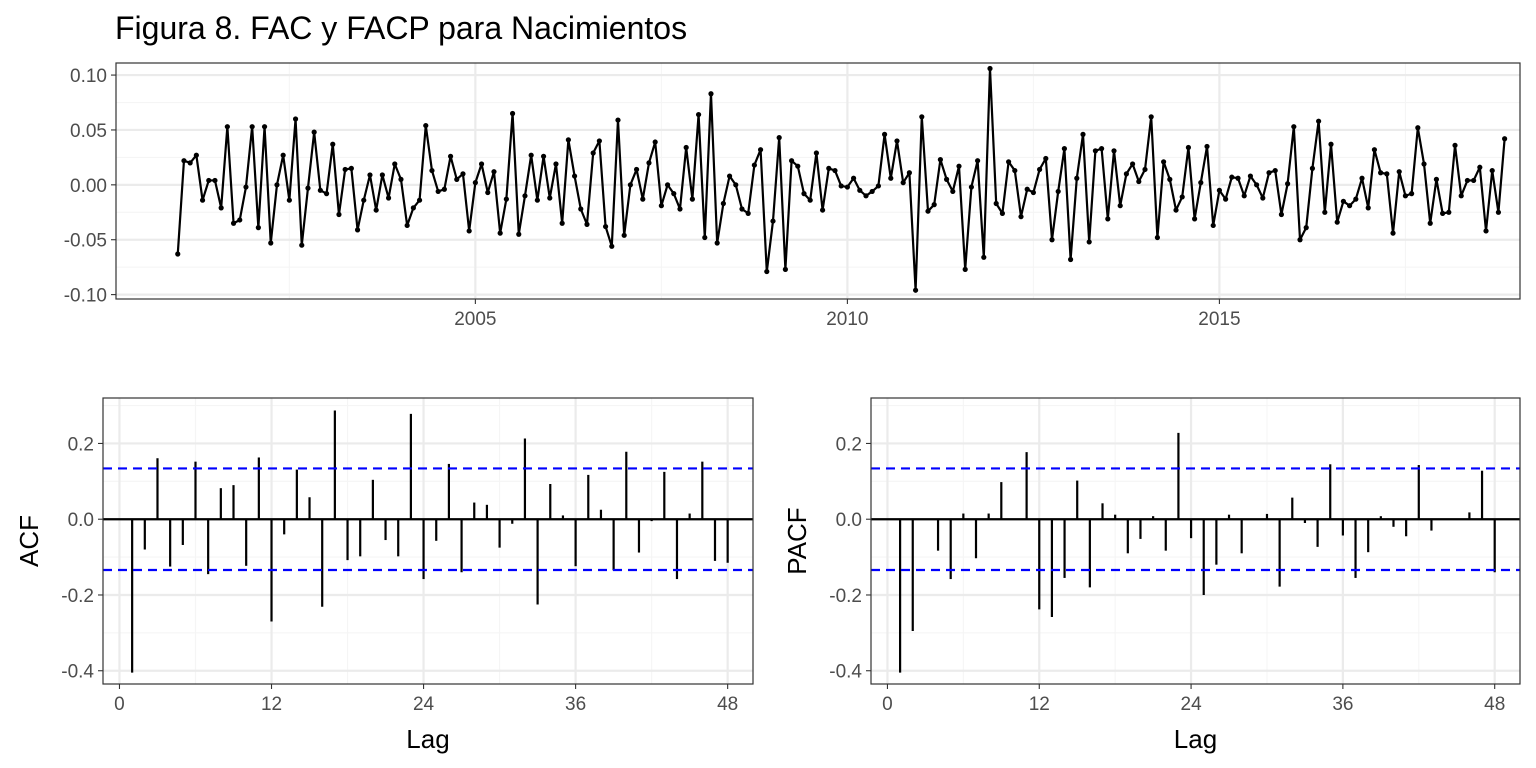  Describe the element at coordinates (999, 630) in the screenshot. I see `pacf-axis-titles: Lag PACF` at that location.